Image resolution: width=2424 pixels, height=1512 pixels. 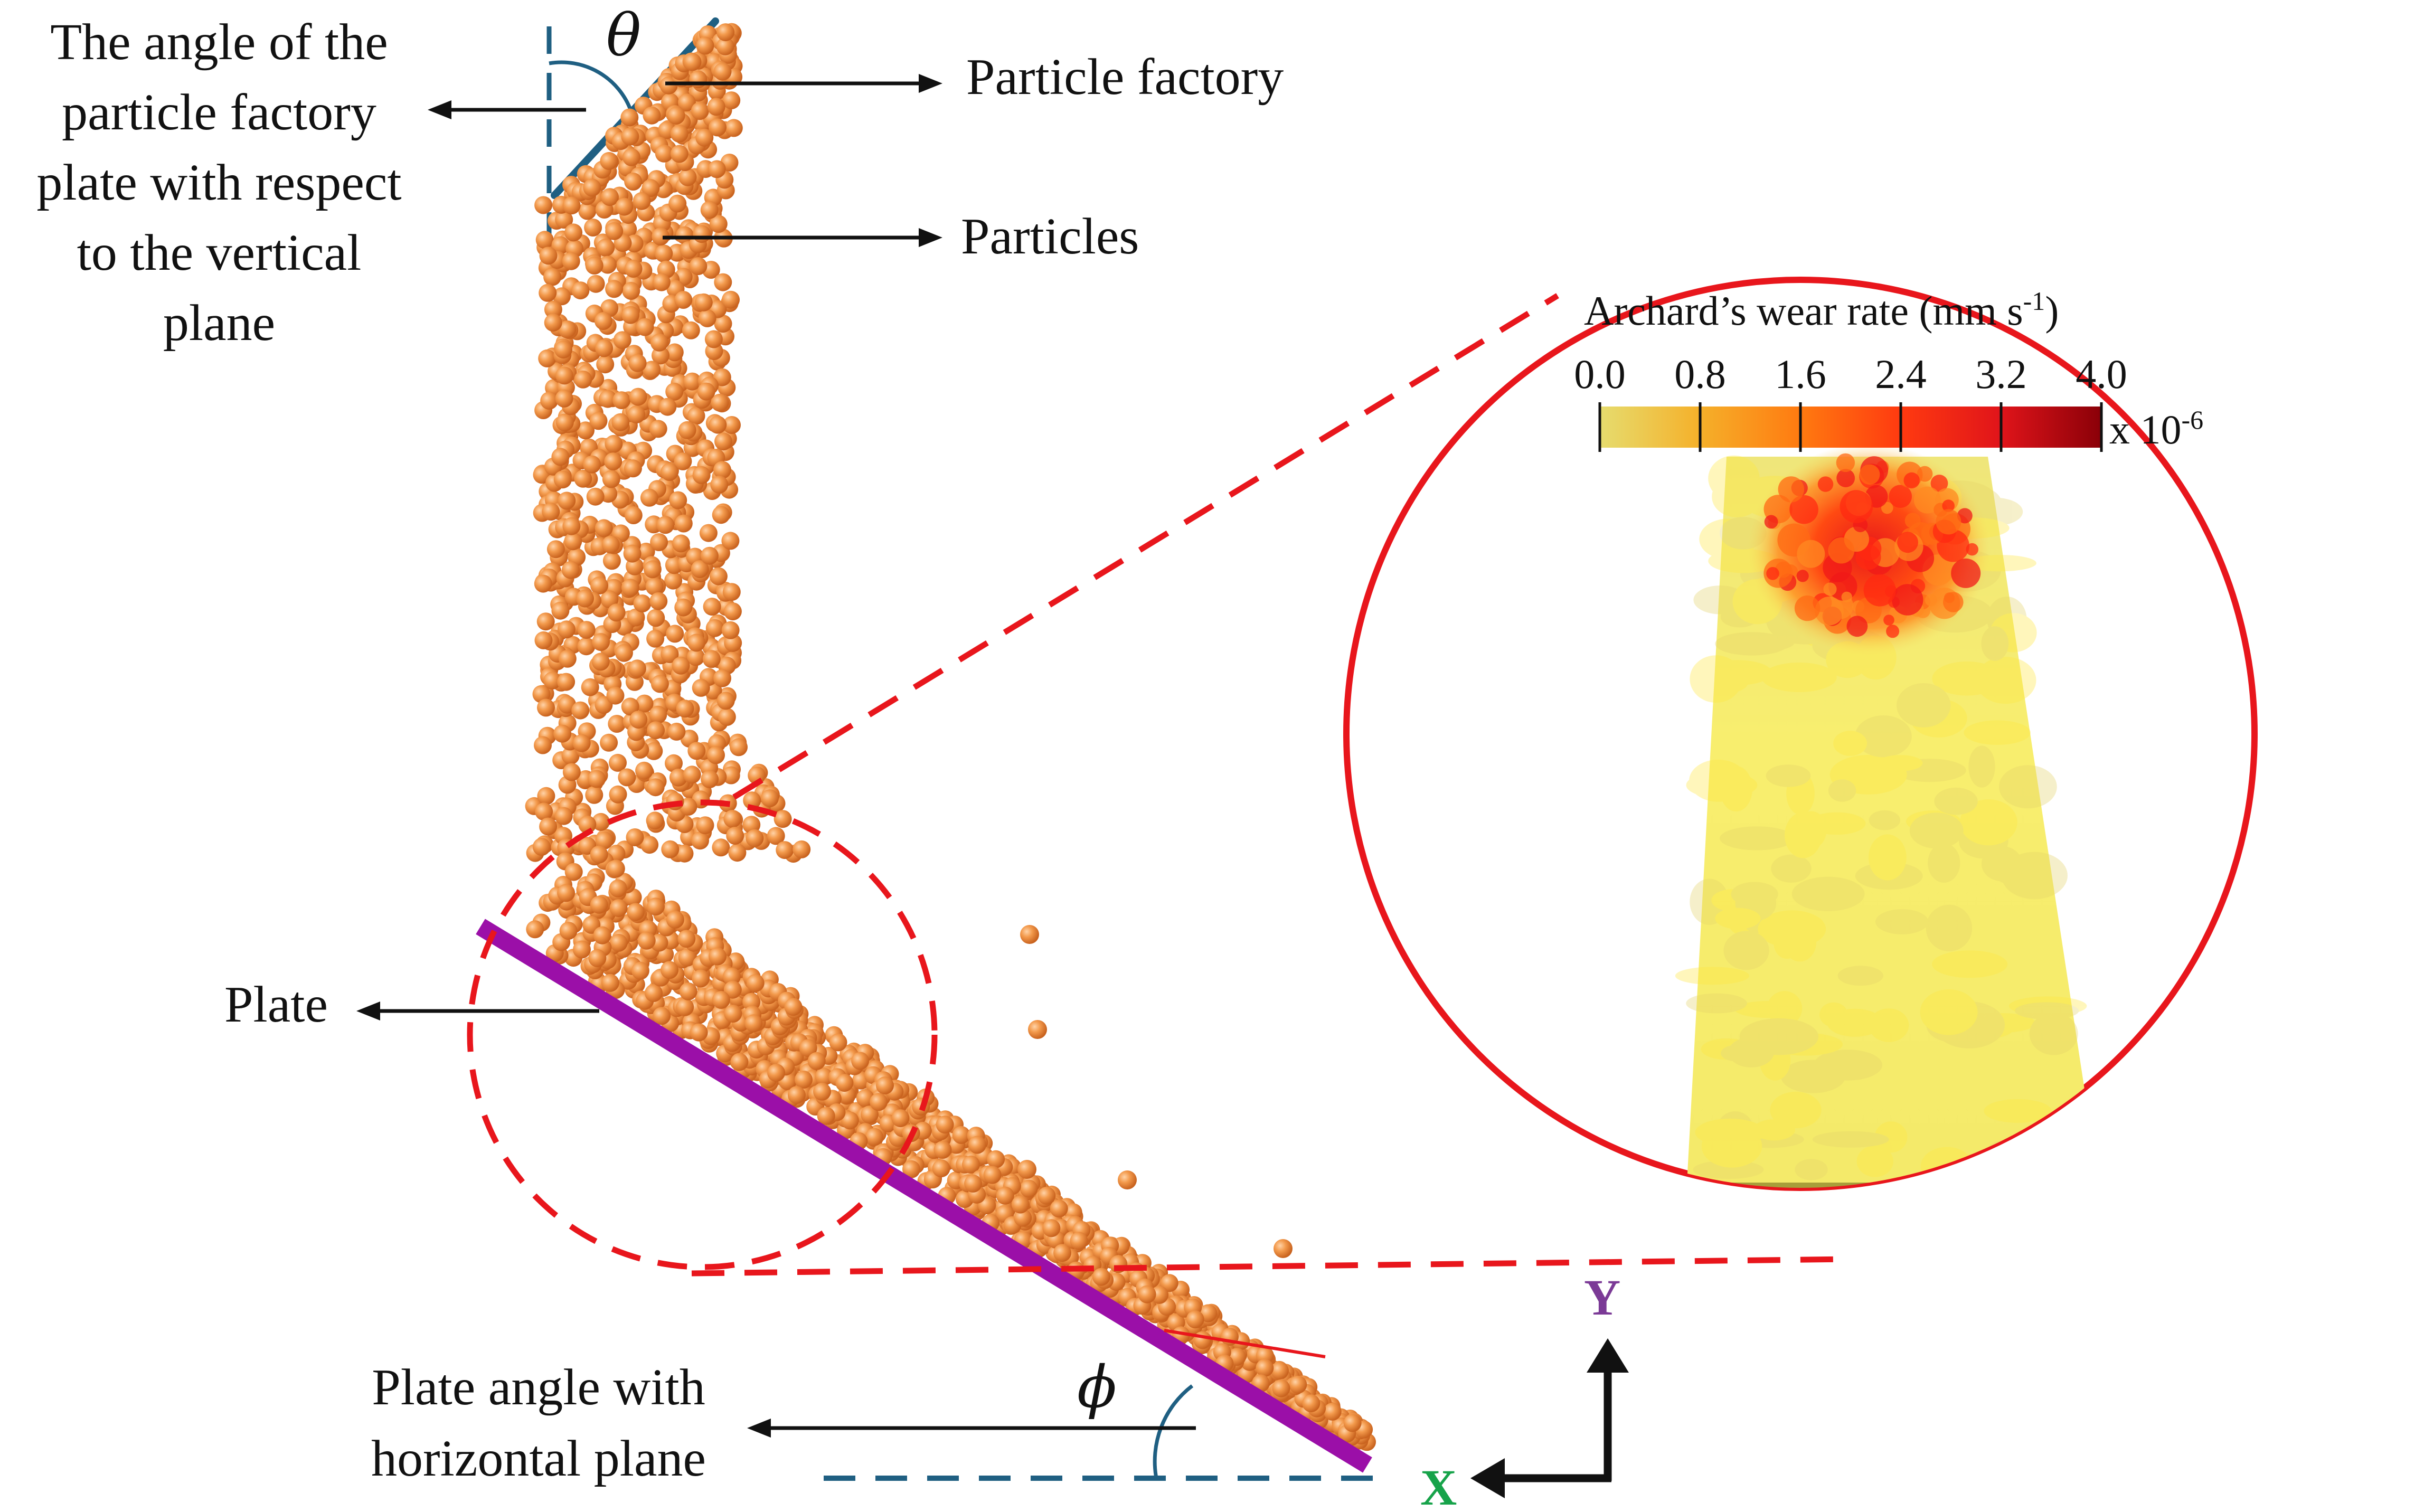 I want to click on plate-bar, so click(x=924, y=1196).